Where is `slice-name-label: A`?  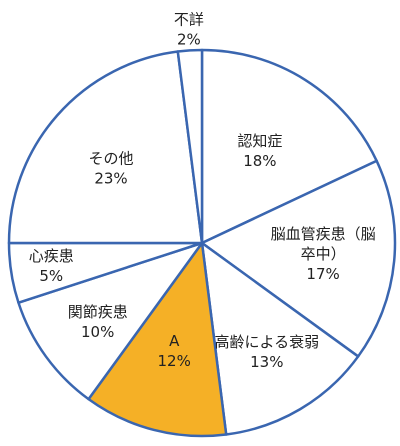 slice-name-label: A is located at coordinates (174, 341).